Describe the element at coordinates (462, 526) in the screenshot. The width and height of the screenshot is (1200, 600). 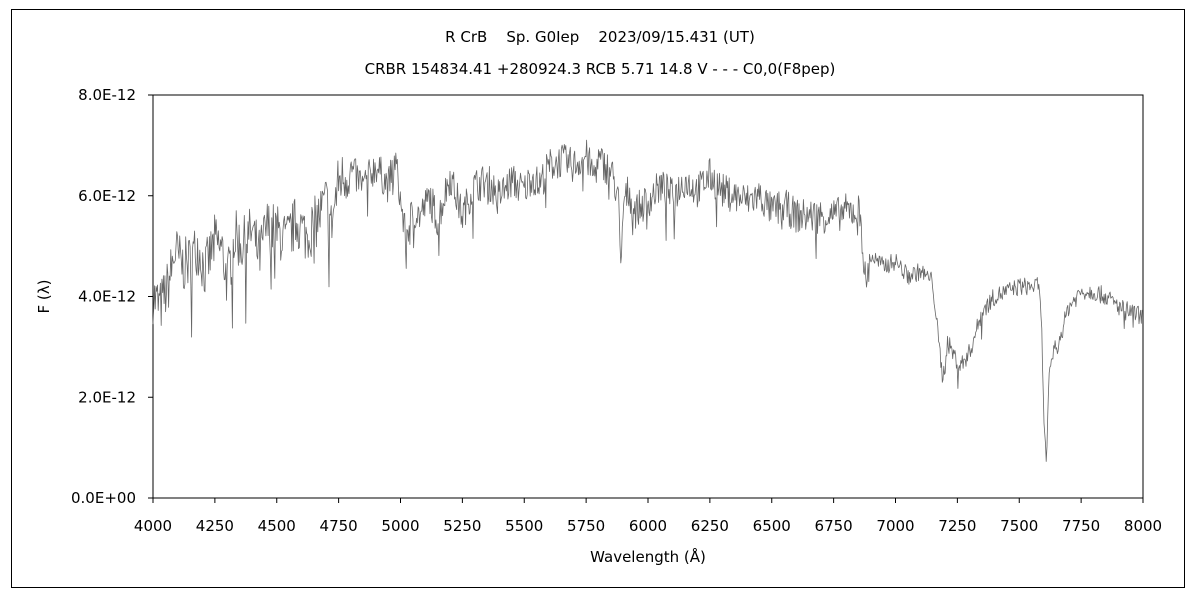
I see `x-tick-label: 5250` at that location.